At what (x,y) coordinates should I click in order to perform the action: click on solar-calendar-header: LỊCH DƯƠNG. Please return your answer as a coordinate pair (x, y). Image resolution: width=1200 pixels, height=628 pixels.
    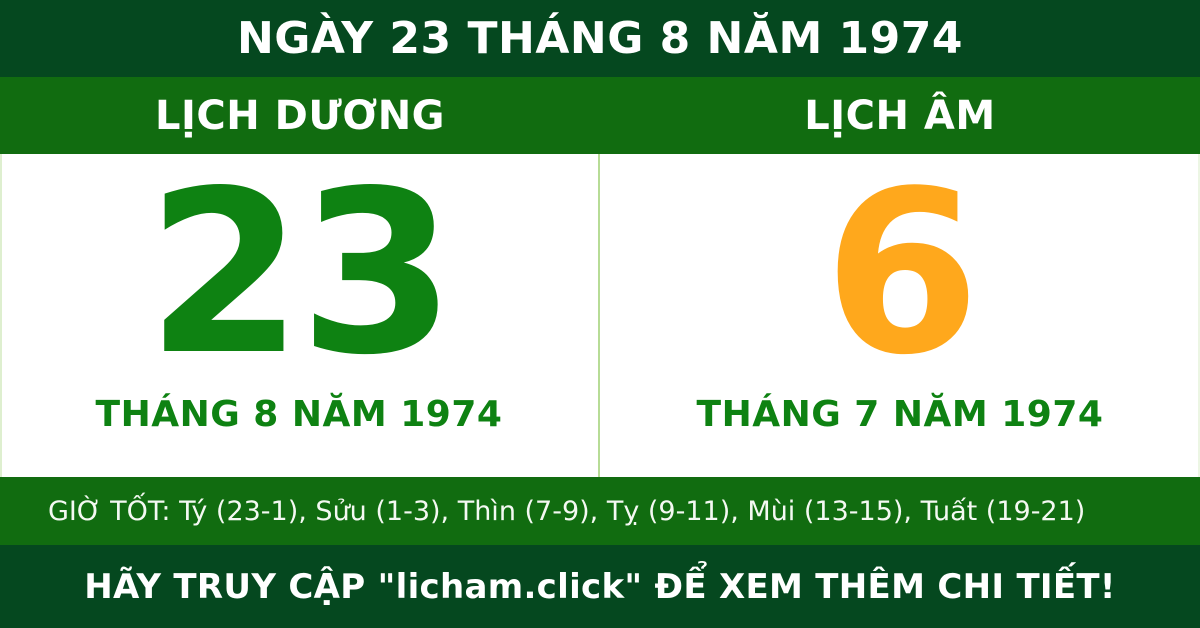
    Looking at the image, I should click on (300, 115).